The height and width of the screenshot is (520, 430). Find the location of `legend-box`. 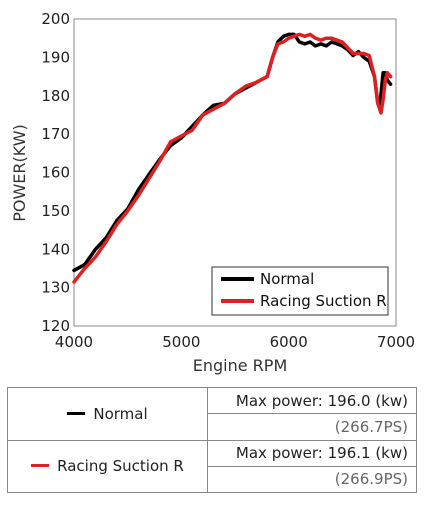

legend-box is located at coordinates (300, 291).